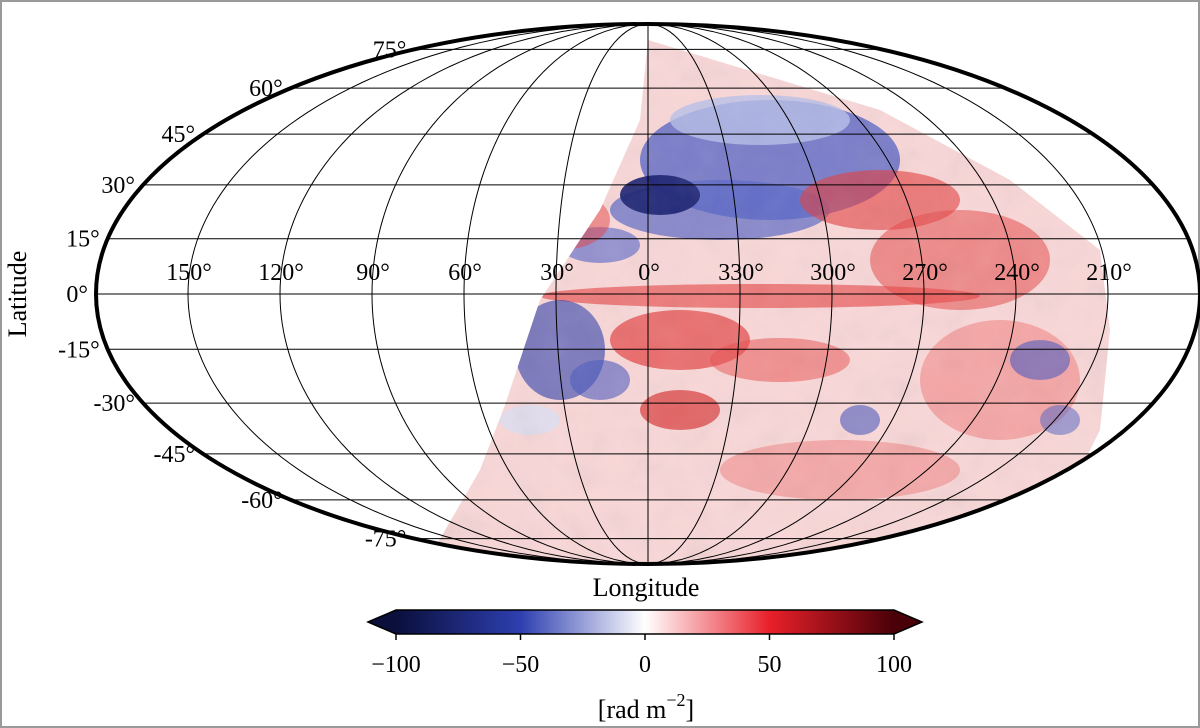  Describe the element at coordinates (894, 665) in the screenshot. I see `colorbar-tick-label: 100` at that location.